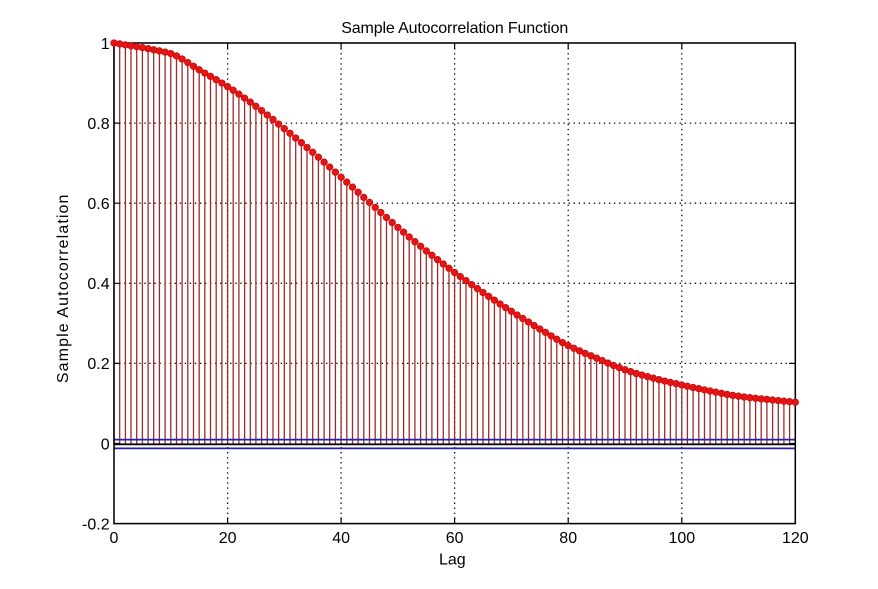  What do you see at coordinates (98, 284) in the screenshot?
I see `svg-text: 0.4` at bounding box center [98, 284].